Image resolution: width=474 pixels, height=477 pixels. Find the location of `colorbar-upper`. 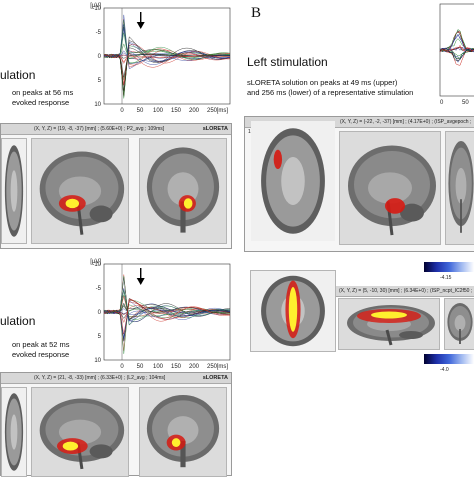

colorbar-upper is located at coordinates (449, 267).